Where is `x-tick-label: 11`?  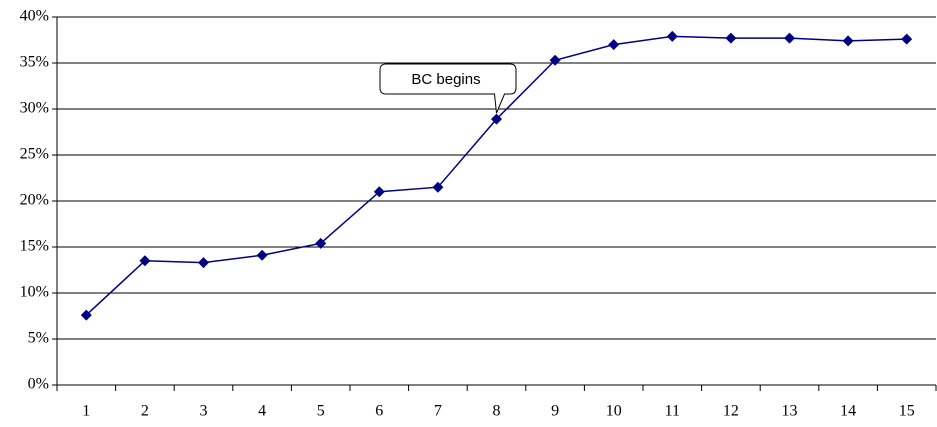 x-tick-label: 11 is located at coordinates (672, 411).